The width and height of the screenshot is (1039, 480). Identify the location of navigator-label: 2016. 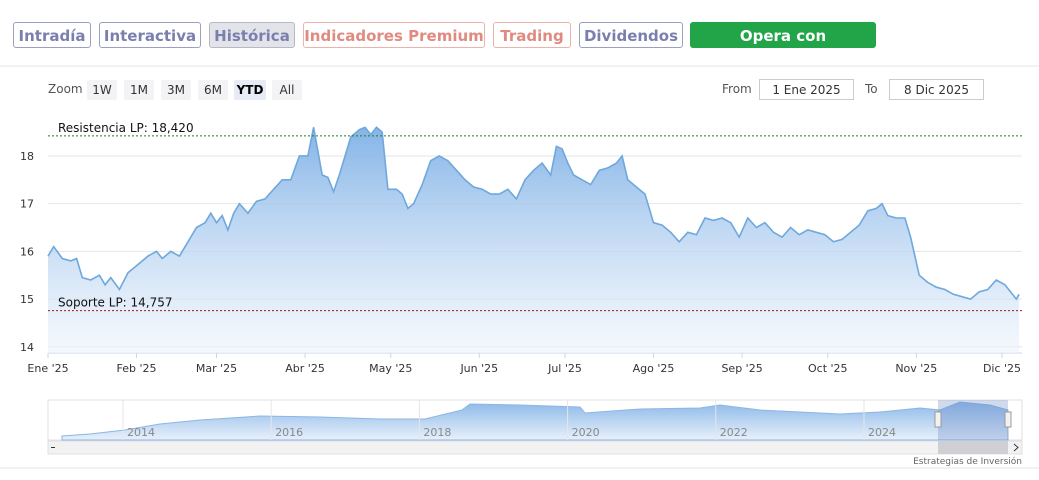
(289, 432).